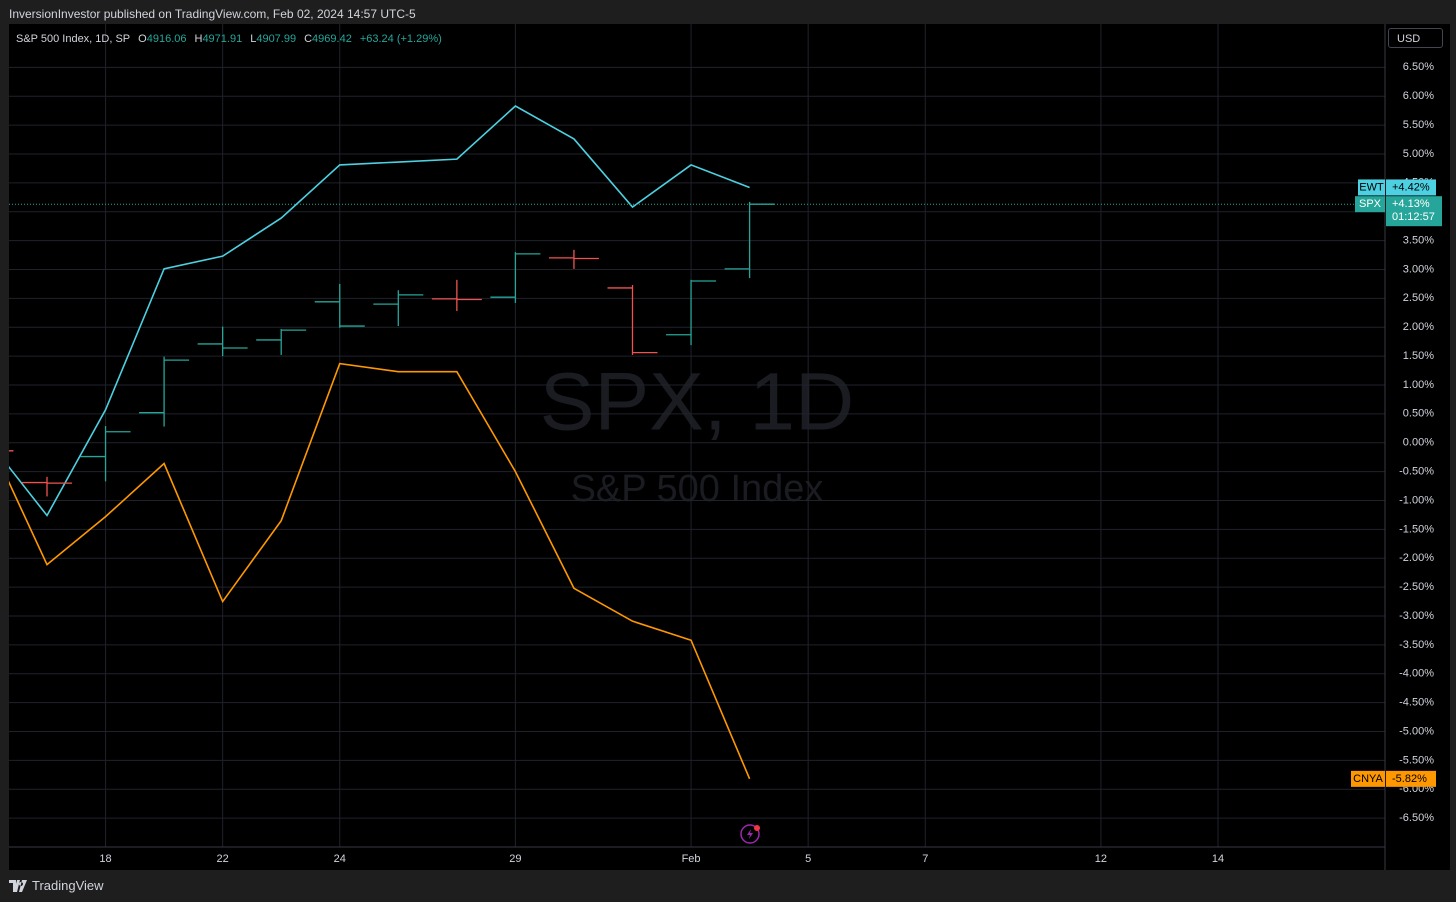 The width and height of the screenshot is (1456, 902). I want to click on ohlc-value: 4916.06, so click(166, 39).